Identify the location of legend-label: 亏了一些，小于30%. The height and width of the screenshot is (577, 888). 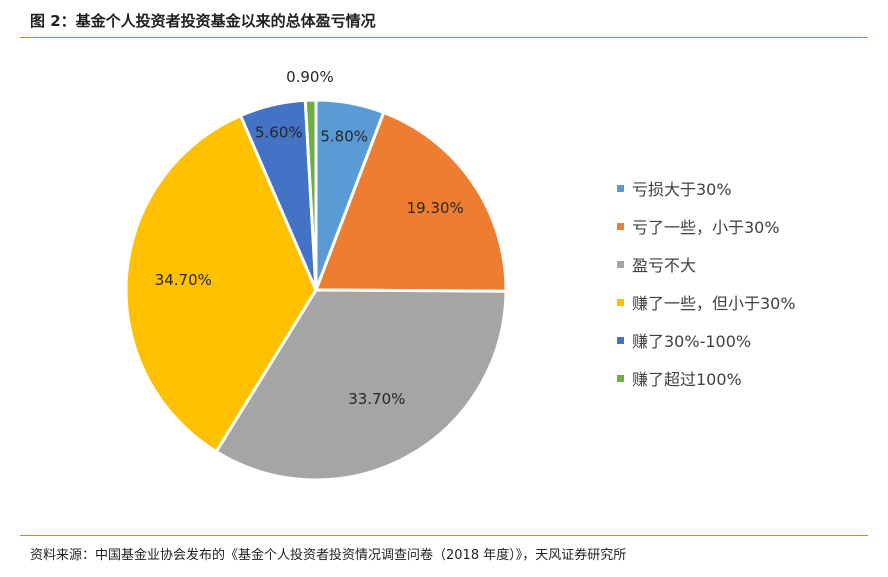
(706, 227).